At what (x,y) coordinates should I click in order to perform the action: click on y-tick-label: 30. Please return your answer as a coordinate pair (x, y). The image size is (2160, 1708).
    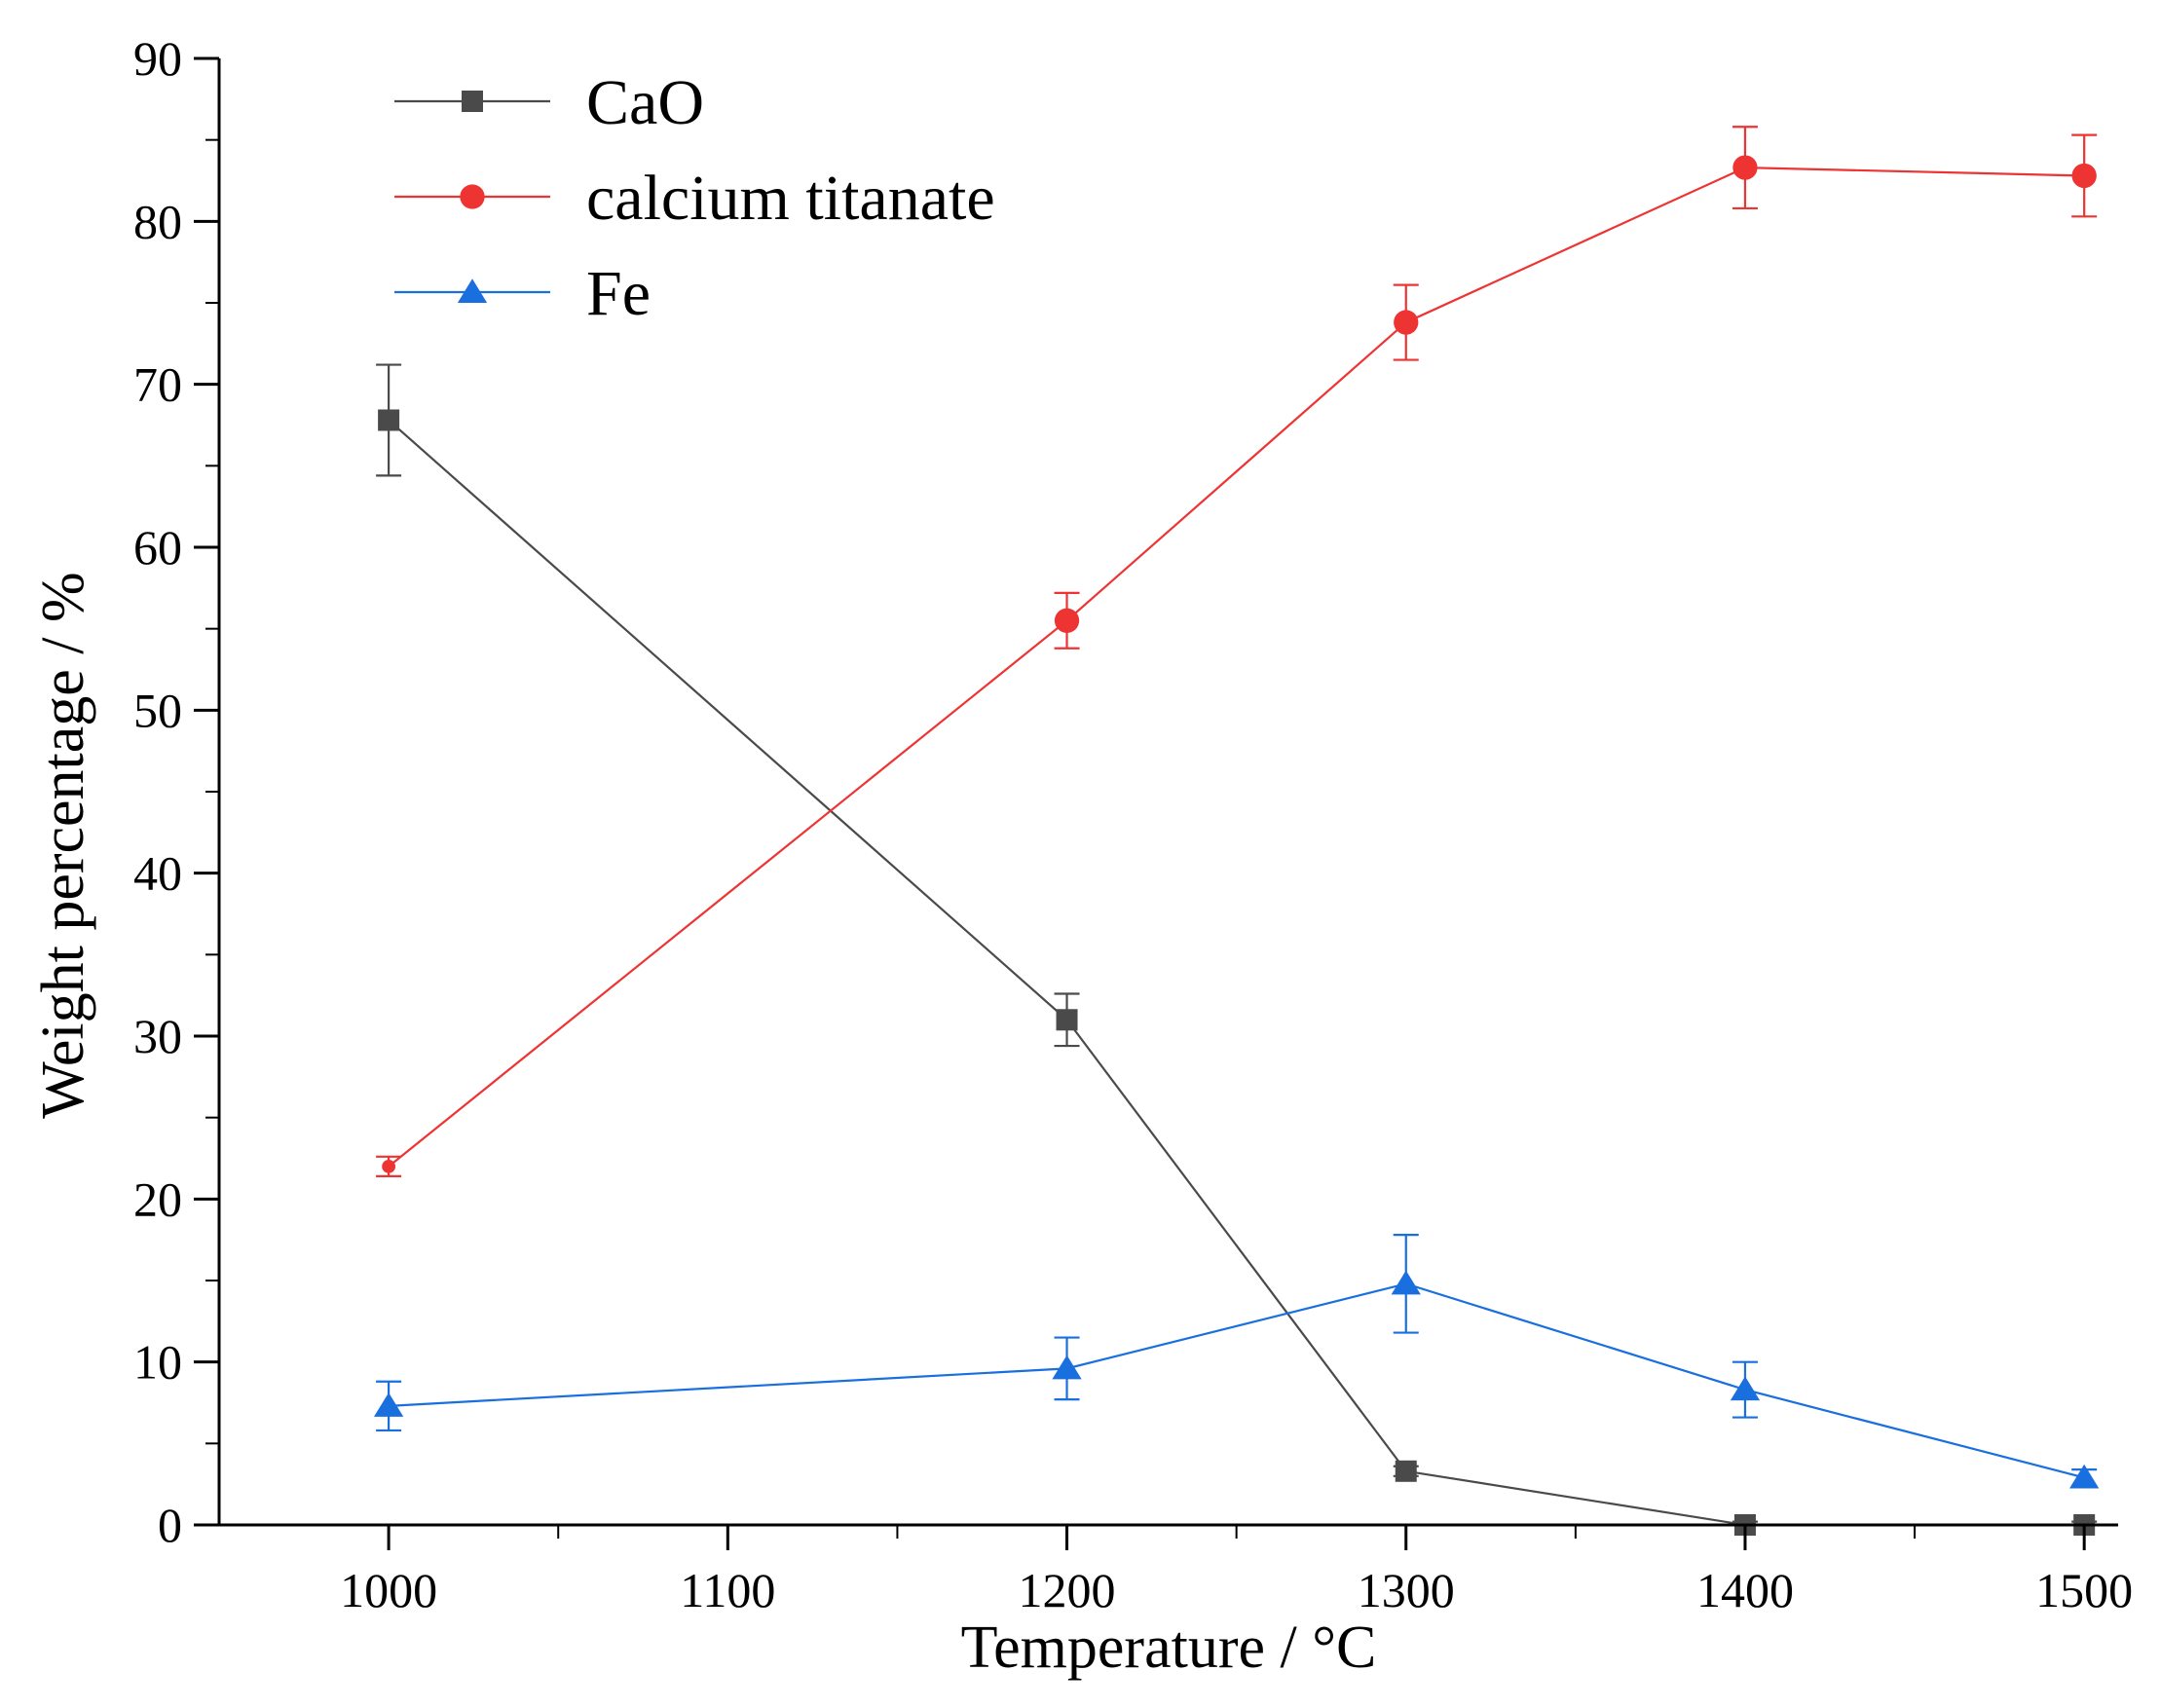
    Looking at the image, I should click on (158, 1036).